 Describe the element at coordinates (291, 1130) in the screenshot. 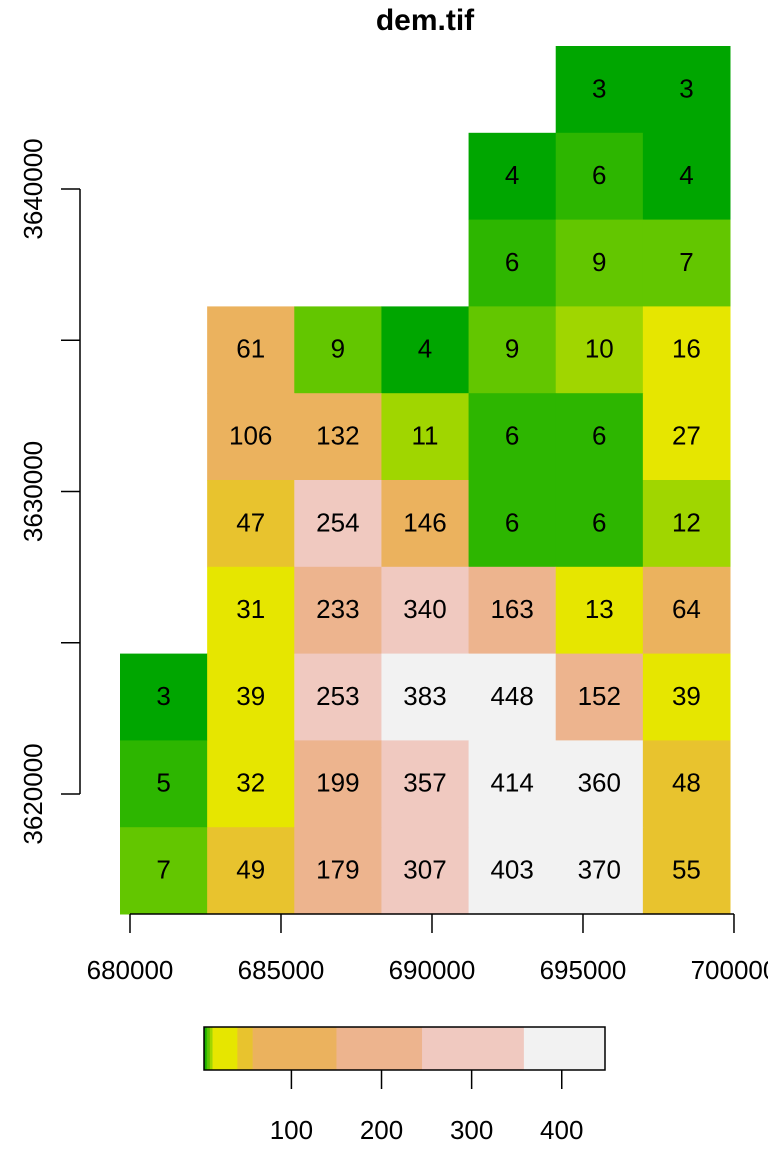

I see `legend-tick-label: 100` at that location.